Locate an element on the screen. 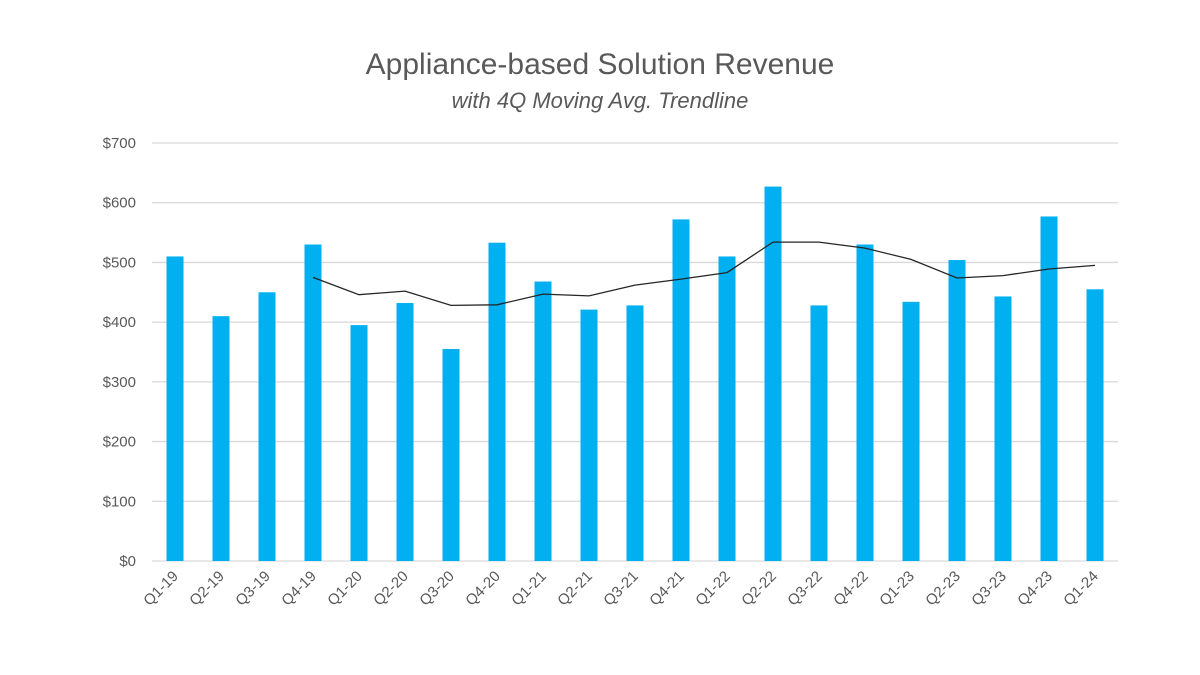 This screenshot has width=1200, height=675. y-tick-label: $400 is located at coordinates (119, 322).